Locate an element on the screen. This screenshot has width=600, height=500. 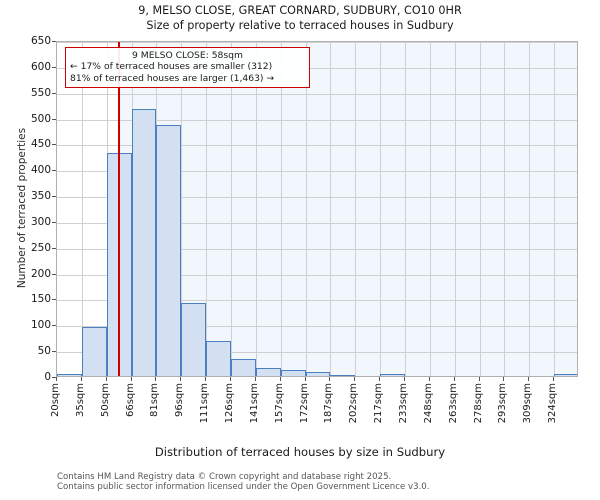
y-axis-tick-label: 0 is located at coordinates (47, 377).